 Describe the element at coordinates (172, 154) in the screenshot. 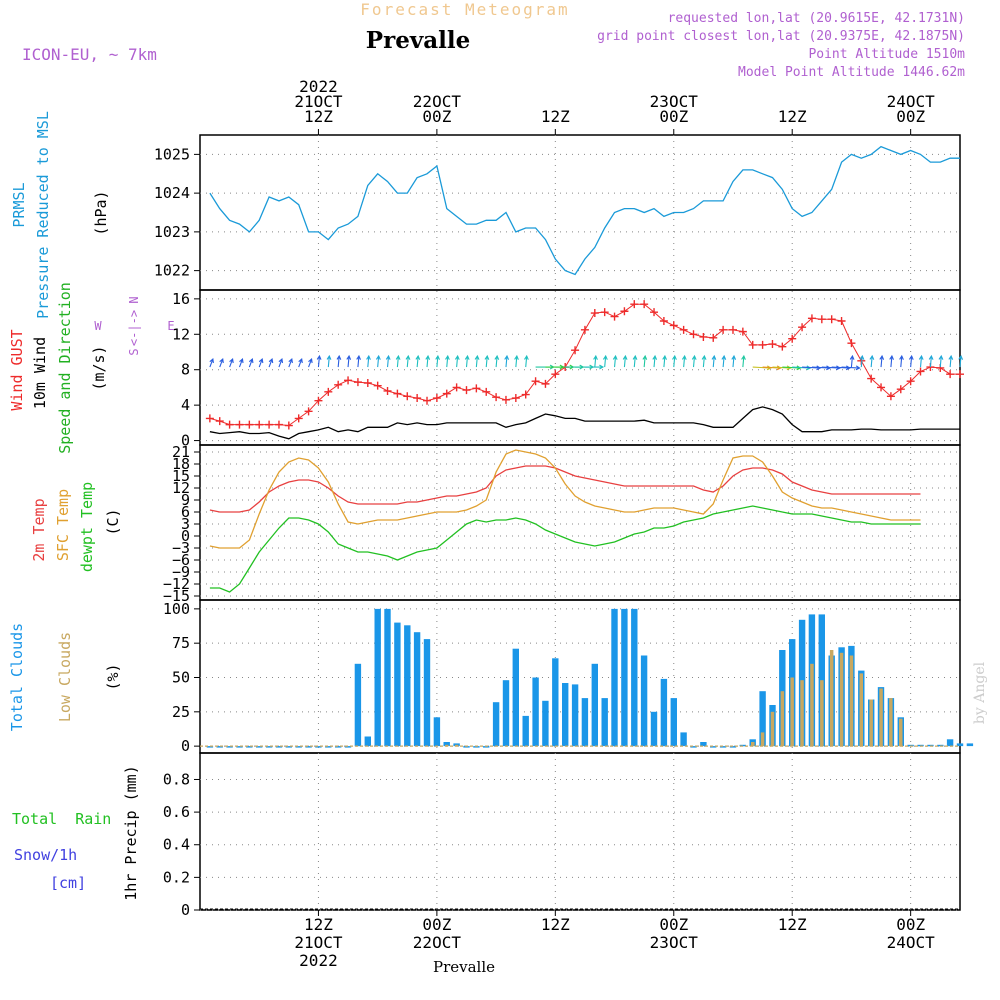

I see `y-tick-label: 1025` at that location.